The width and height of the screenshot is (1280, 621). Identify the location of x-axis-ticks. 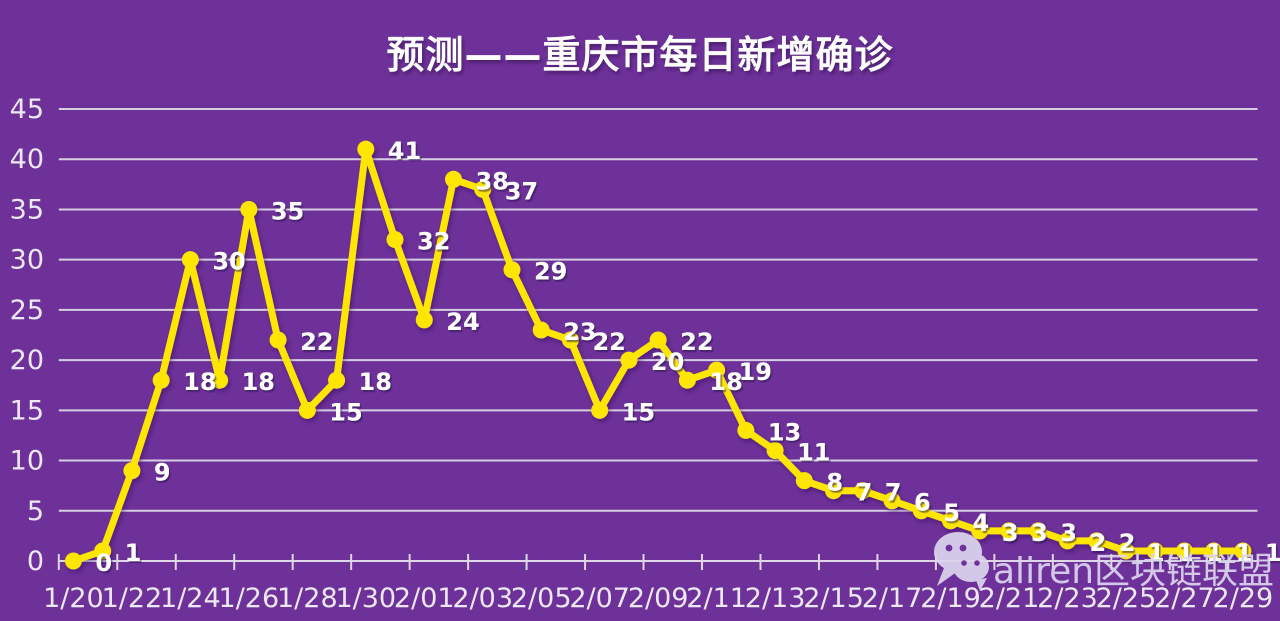
(643, 562).